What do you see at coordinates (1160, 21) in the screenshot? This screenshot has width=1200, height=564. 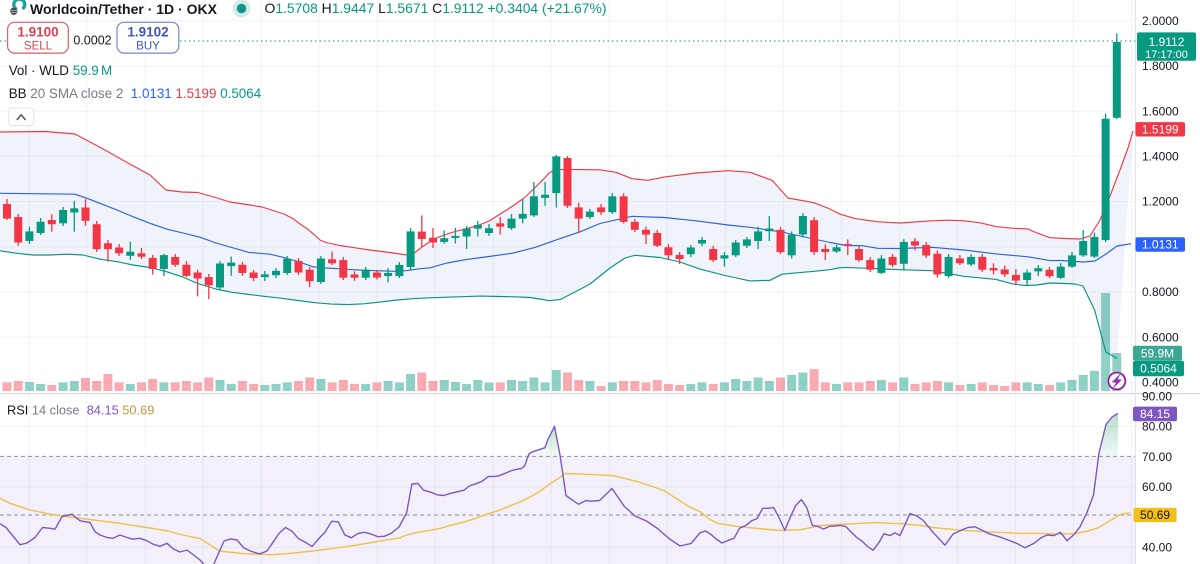 I see `svg-text: 2.0000` at bounding box center [1160, 21].